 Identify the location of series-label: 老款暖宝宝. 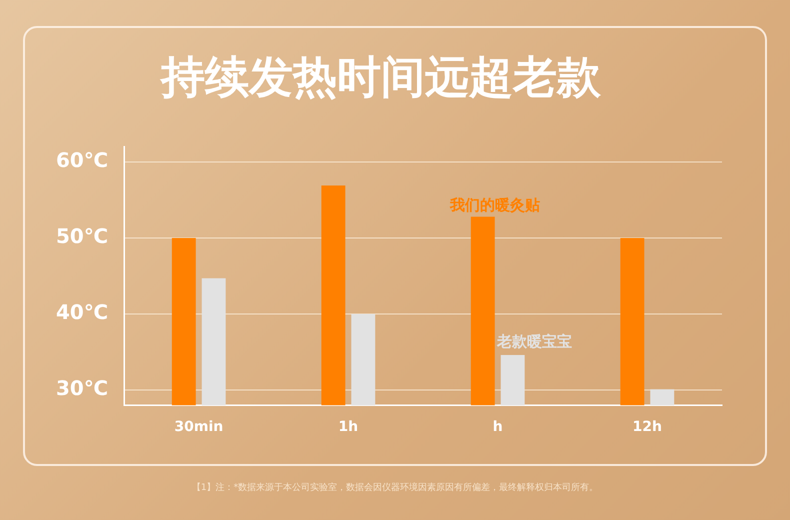
(534, 341).